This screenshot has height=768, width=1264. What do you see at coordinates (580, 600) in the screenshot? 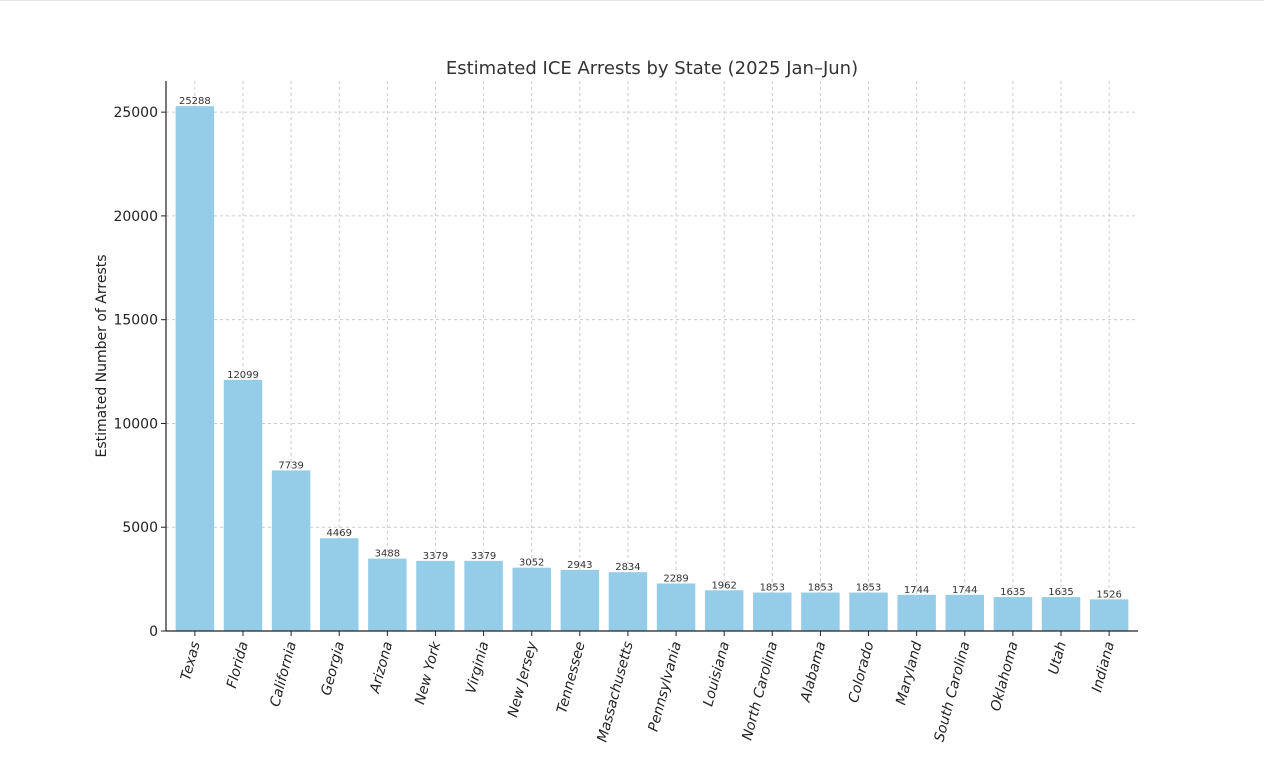
I see `bar-tennessee` at bounding box center [580, 600].